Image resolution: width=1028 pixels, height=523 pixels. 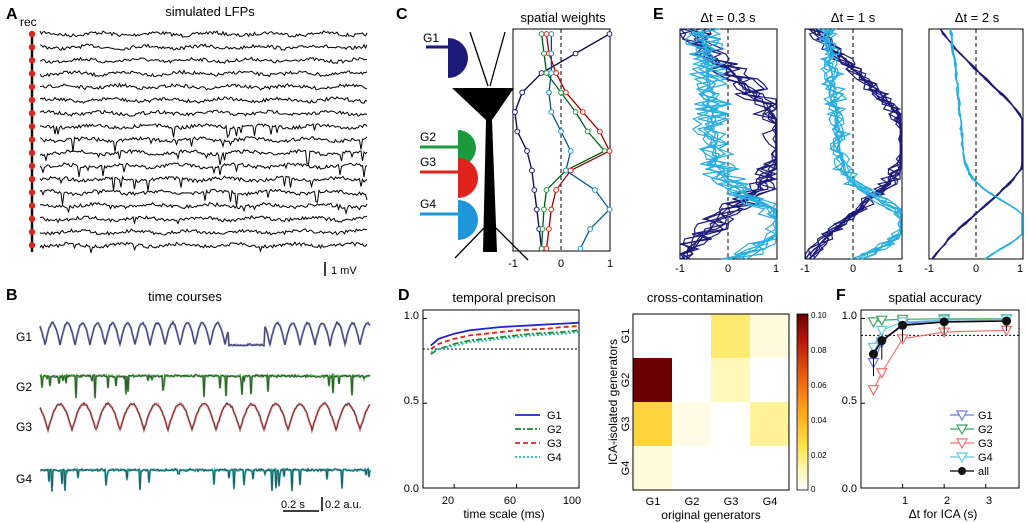 What do you see at coordinates (849, 401) in the screenshot?
I see `acc-ytick-05: 0.5` at bounding box center [849, 401].